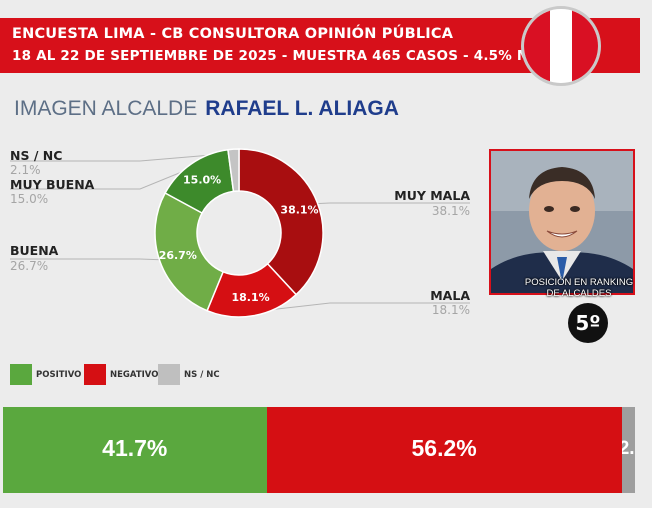 This screenshot has width=652, height=508. I want to click on label-mala: MALA, so click(450, 295).